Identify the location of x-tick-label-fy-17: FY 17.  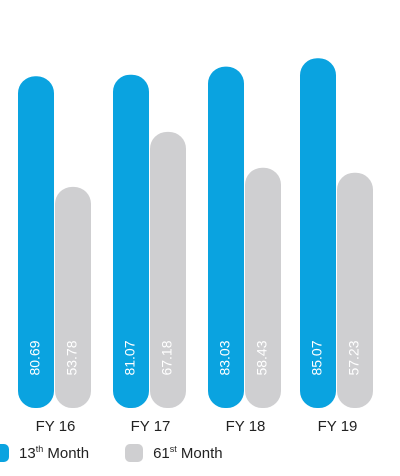
(151, 426).